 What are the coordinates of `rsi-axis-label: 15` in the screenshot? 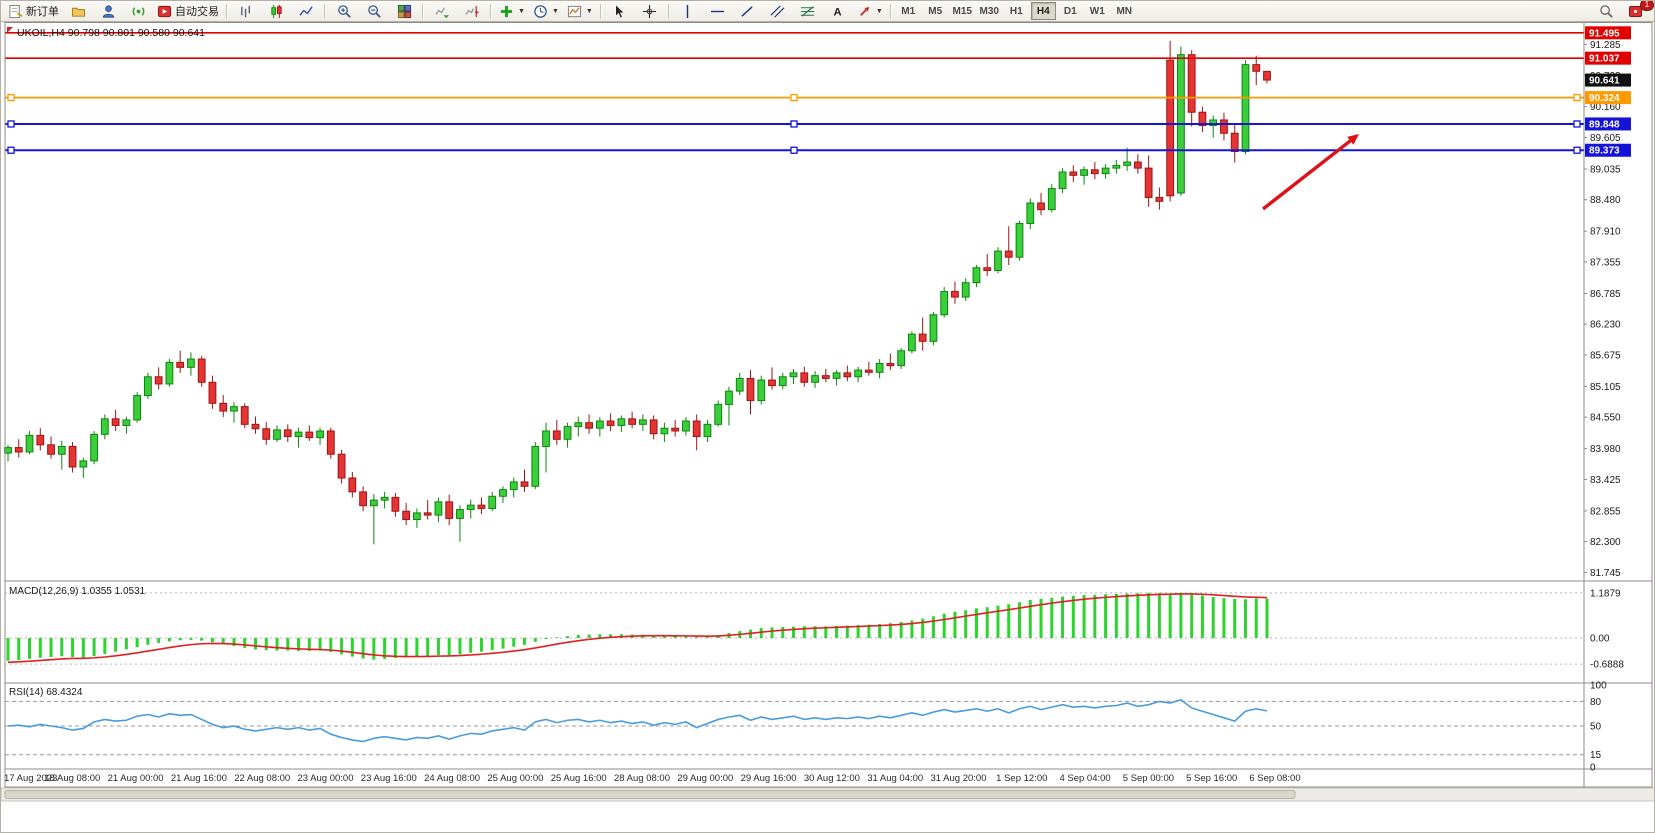 It's located at (1596, 755).